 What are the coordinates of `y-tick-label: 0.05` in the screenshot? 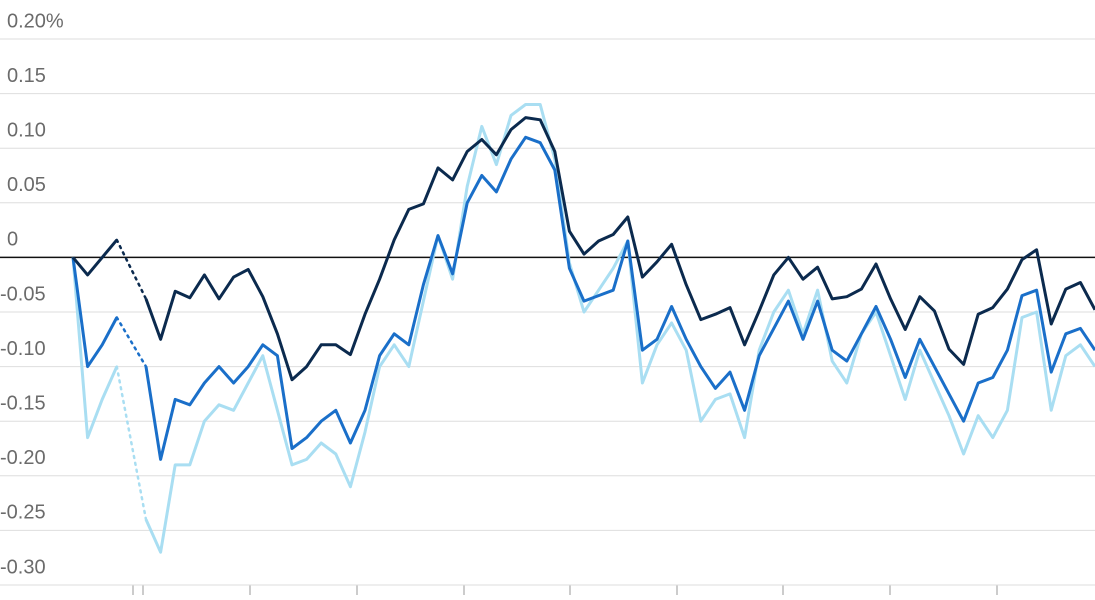 It's located at (26, 185).